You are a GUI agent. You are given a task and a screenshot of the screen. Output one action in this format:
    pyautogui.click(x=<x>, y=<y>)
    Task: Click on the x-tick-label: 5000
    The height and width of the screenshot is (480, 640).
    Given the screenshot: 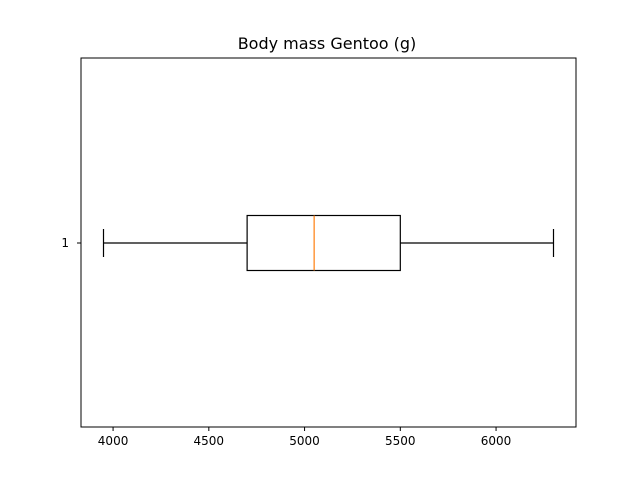 What is the action you would take?
    pyautogui.click(x=304, y=441)
    